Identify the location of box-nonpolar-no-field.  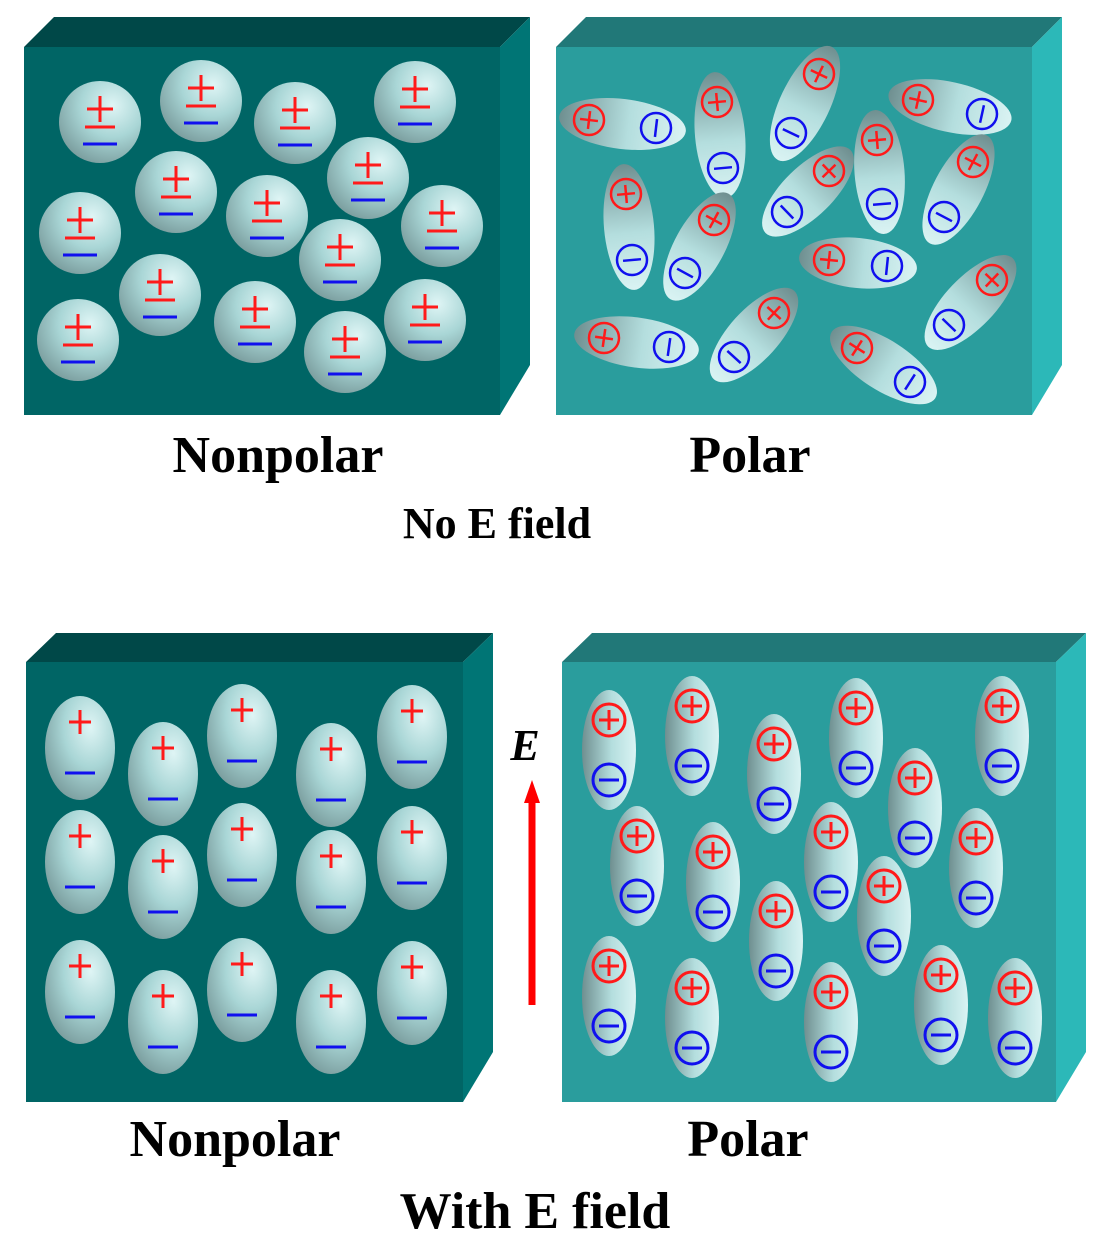
(277, 216).